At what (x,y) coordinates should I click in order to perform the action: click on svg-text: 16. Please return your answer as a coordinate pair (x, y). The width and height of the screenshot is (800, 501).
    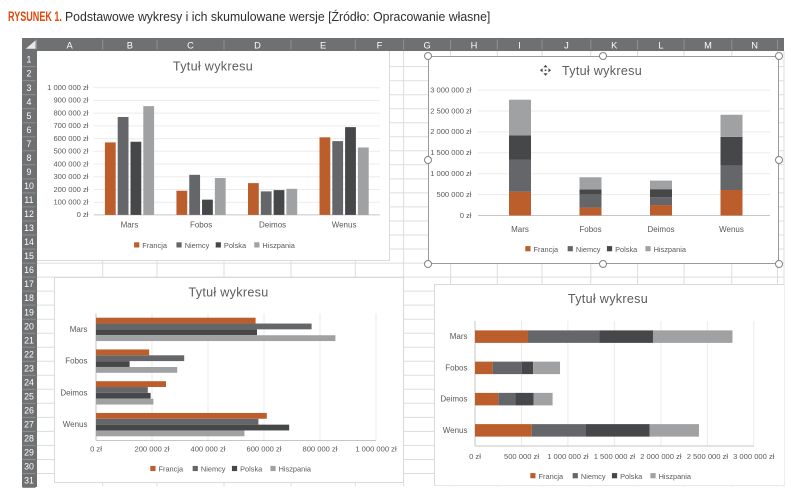
    Looking at the image, I should click on (29, 270).